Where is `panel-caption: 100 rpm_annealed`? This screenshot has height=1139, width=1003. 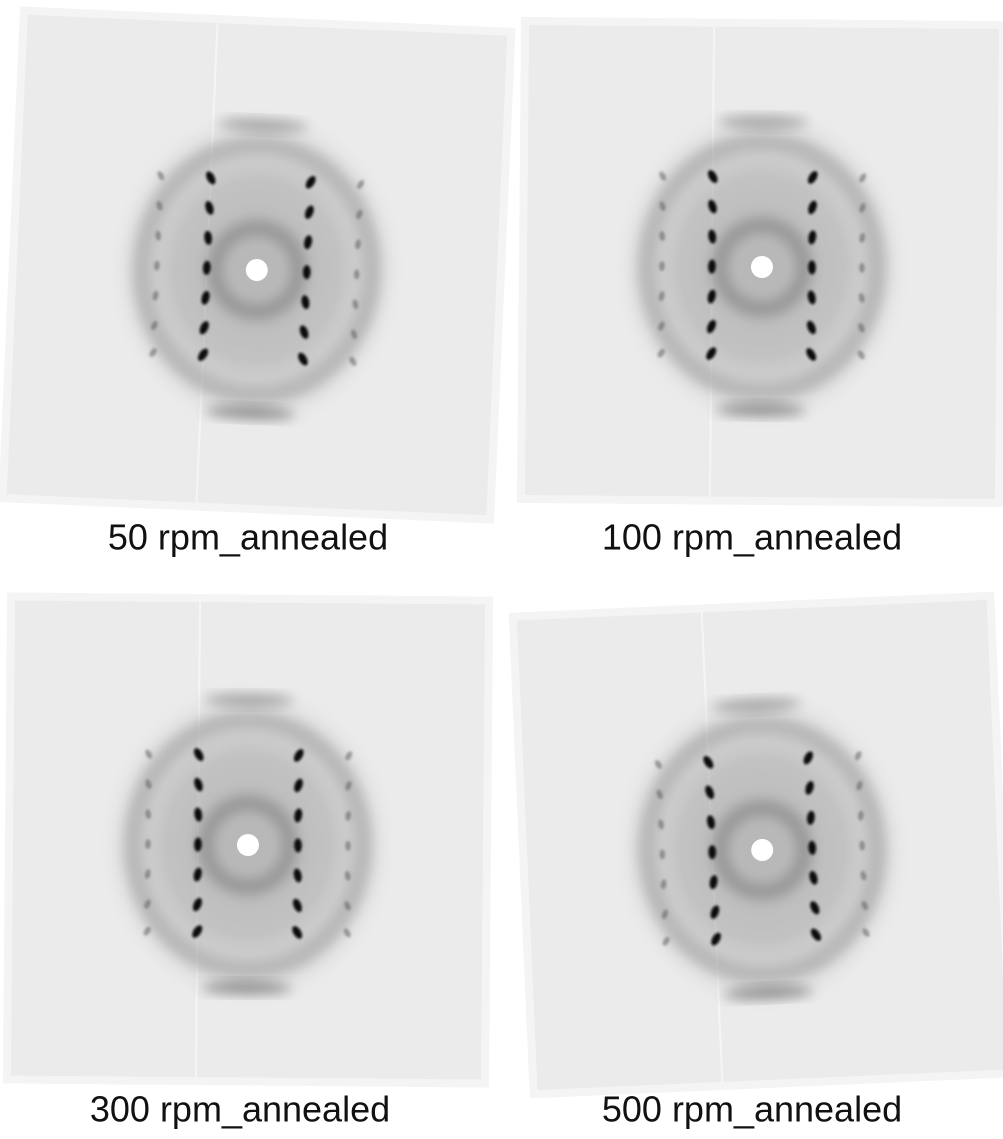
panel-caption: 100 rpm_annealed is located at coordinates (752, 537).